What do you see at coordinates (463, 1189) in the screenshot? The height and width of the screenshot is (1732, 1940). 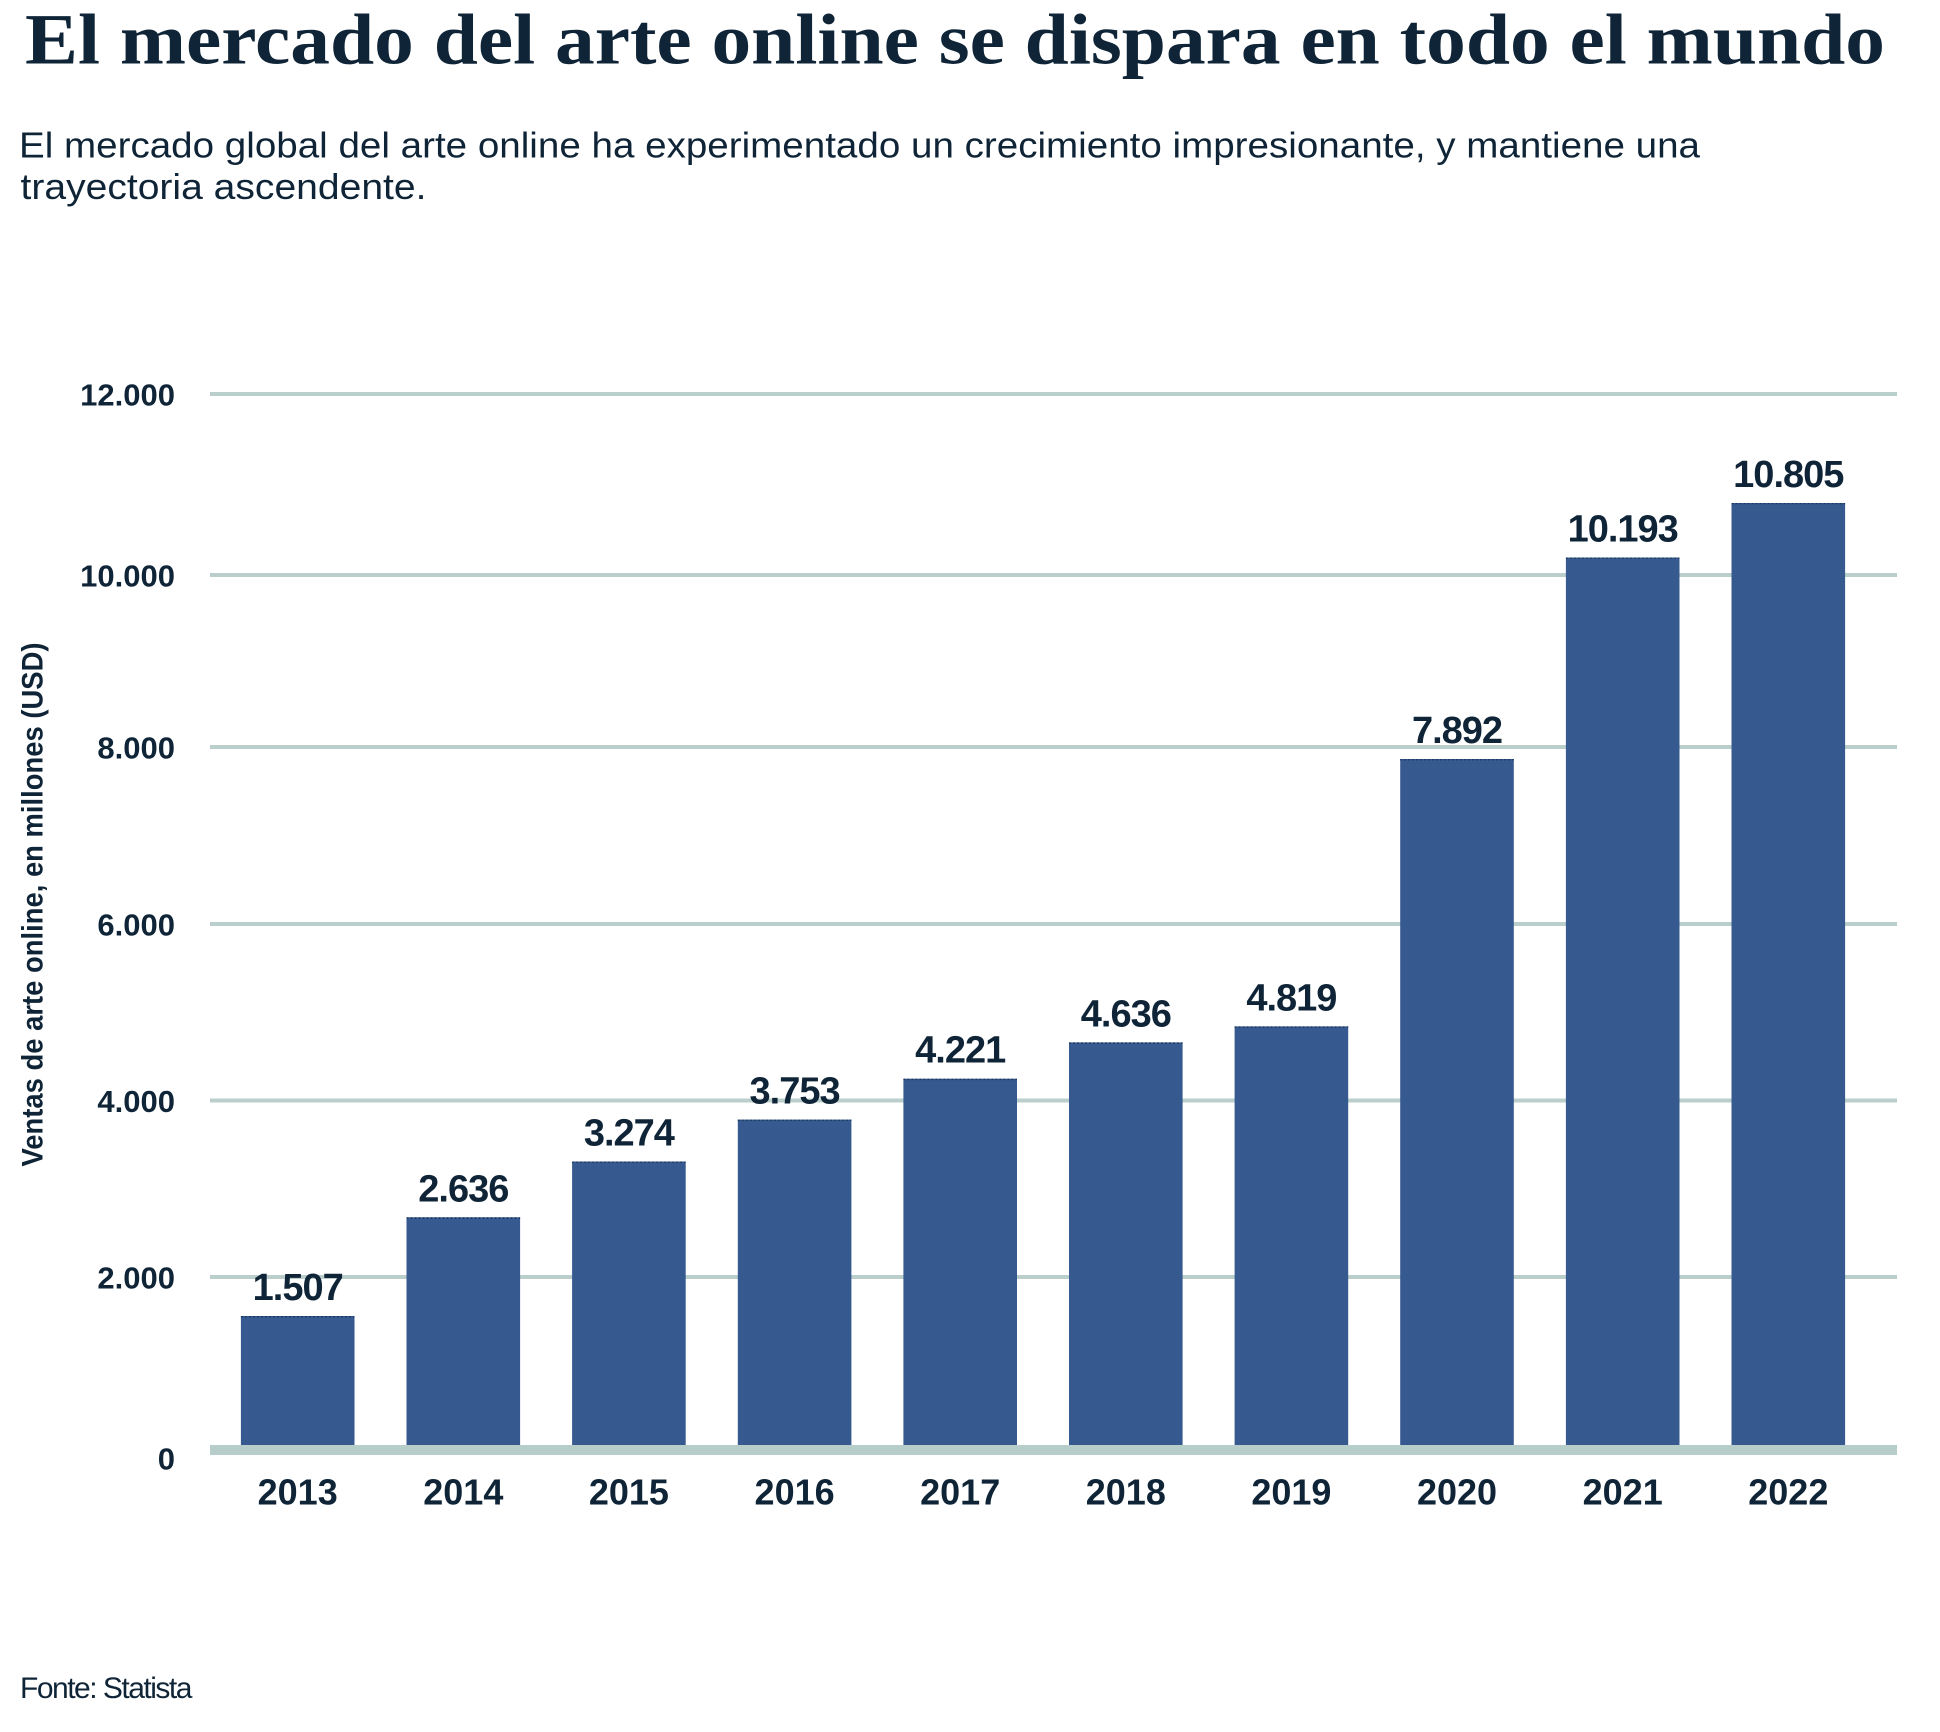 I see `svg-text: 2.636` at bounding box center [463, 1189].